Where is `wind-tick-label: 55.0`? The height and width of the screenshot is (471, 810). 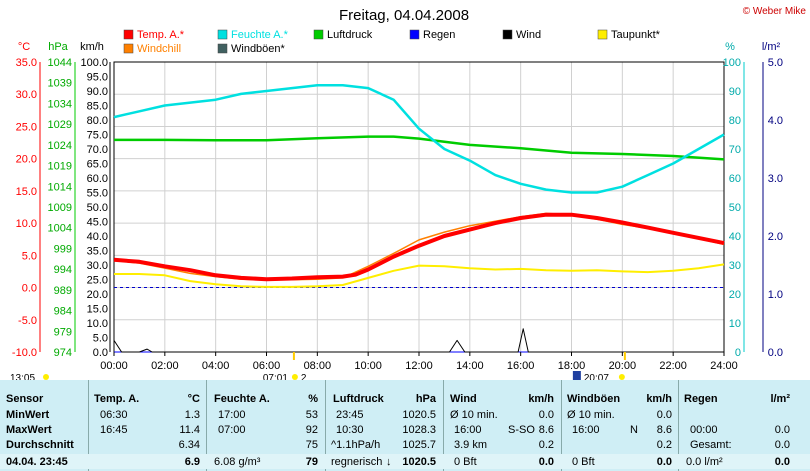
wind-tick-label: 55.0 is located at coordinates (97, 194).